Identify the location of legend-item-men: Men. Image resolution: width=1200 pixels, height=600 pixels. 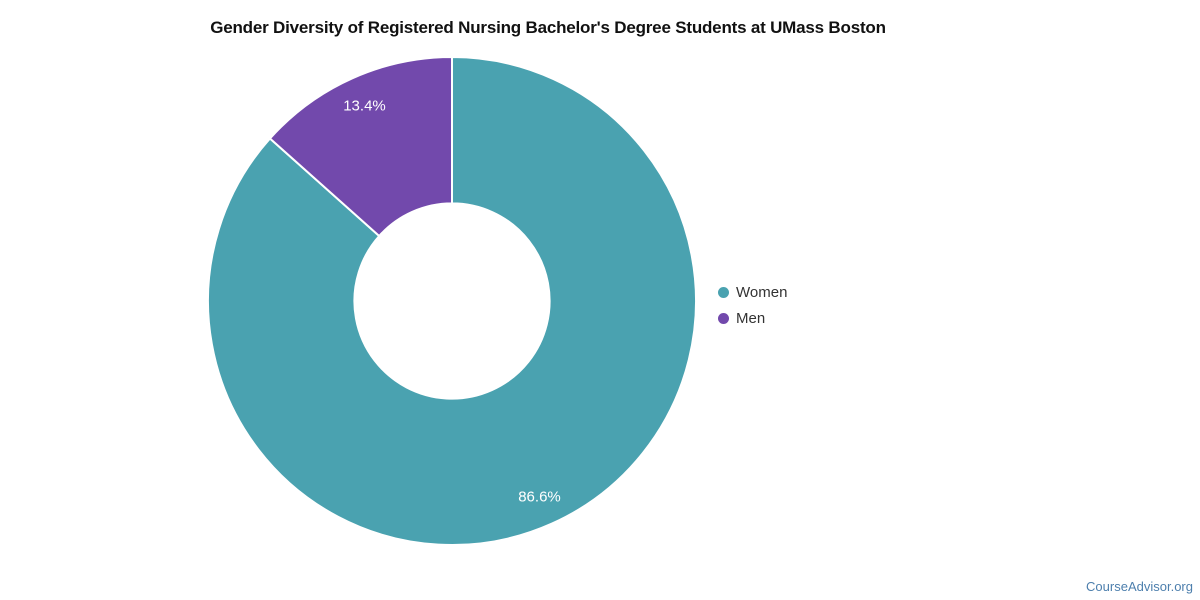
(752, 318).